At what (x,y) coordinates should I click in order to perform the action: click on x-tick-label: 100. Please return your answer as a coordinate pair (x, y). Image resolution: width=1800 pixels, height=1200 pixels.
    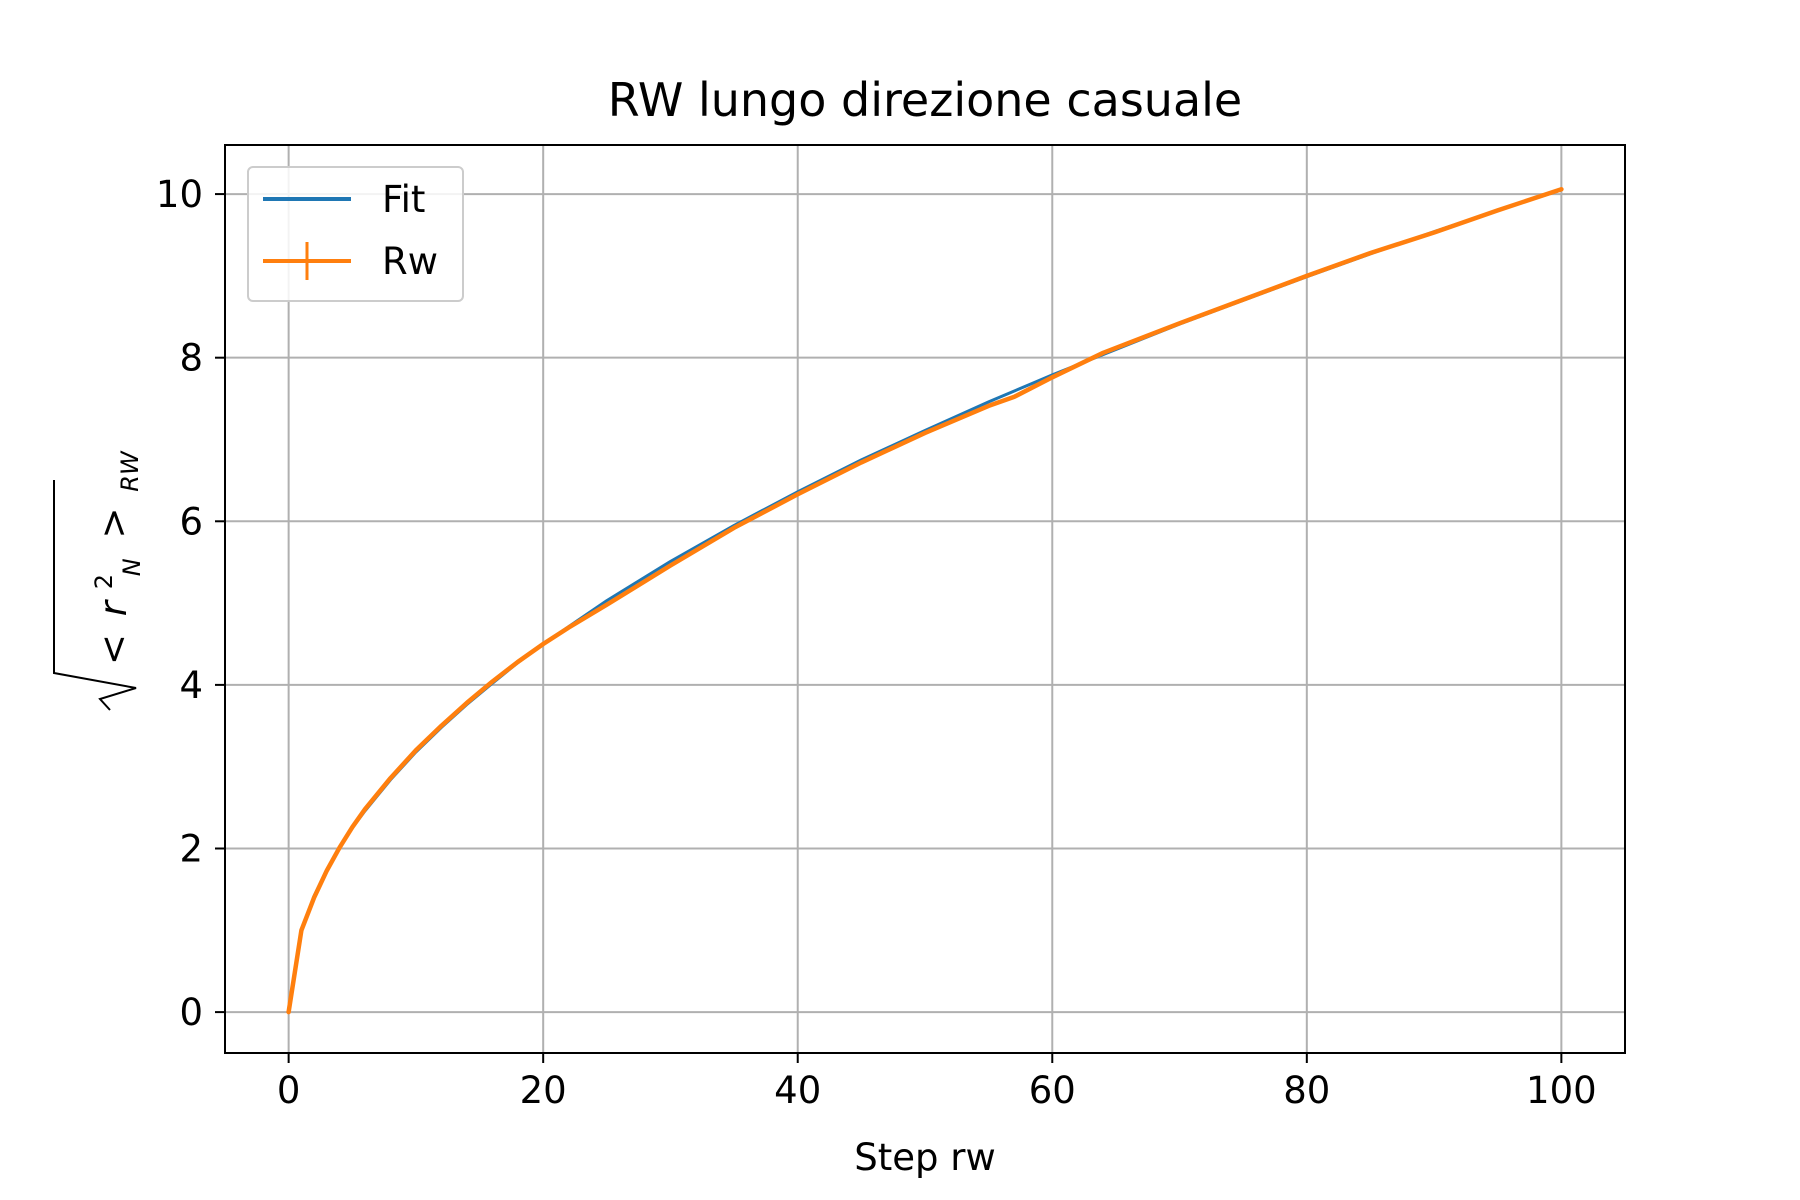
    Looking at the image, I should click on (1561, 1090).